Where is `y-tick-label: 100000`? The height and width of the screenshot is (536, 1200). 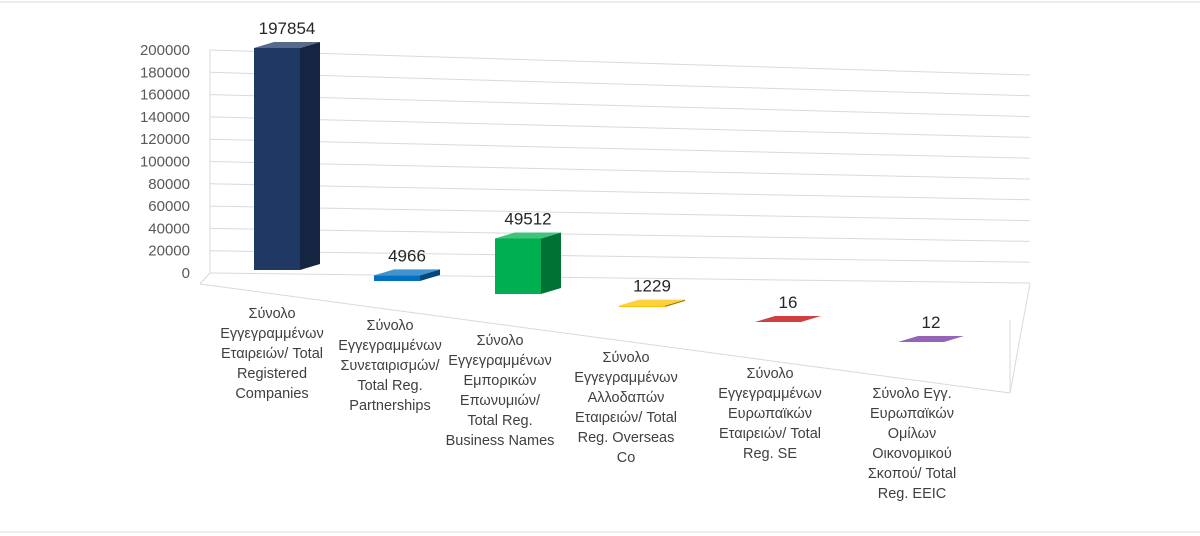
y-tick-label: 100000 is located at coordinates (165, 162).